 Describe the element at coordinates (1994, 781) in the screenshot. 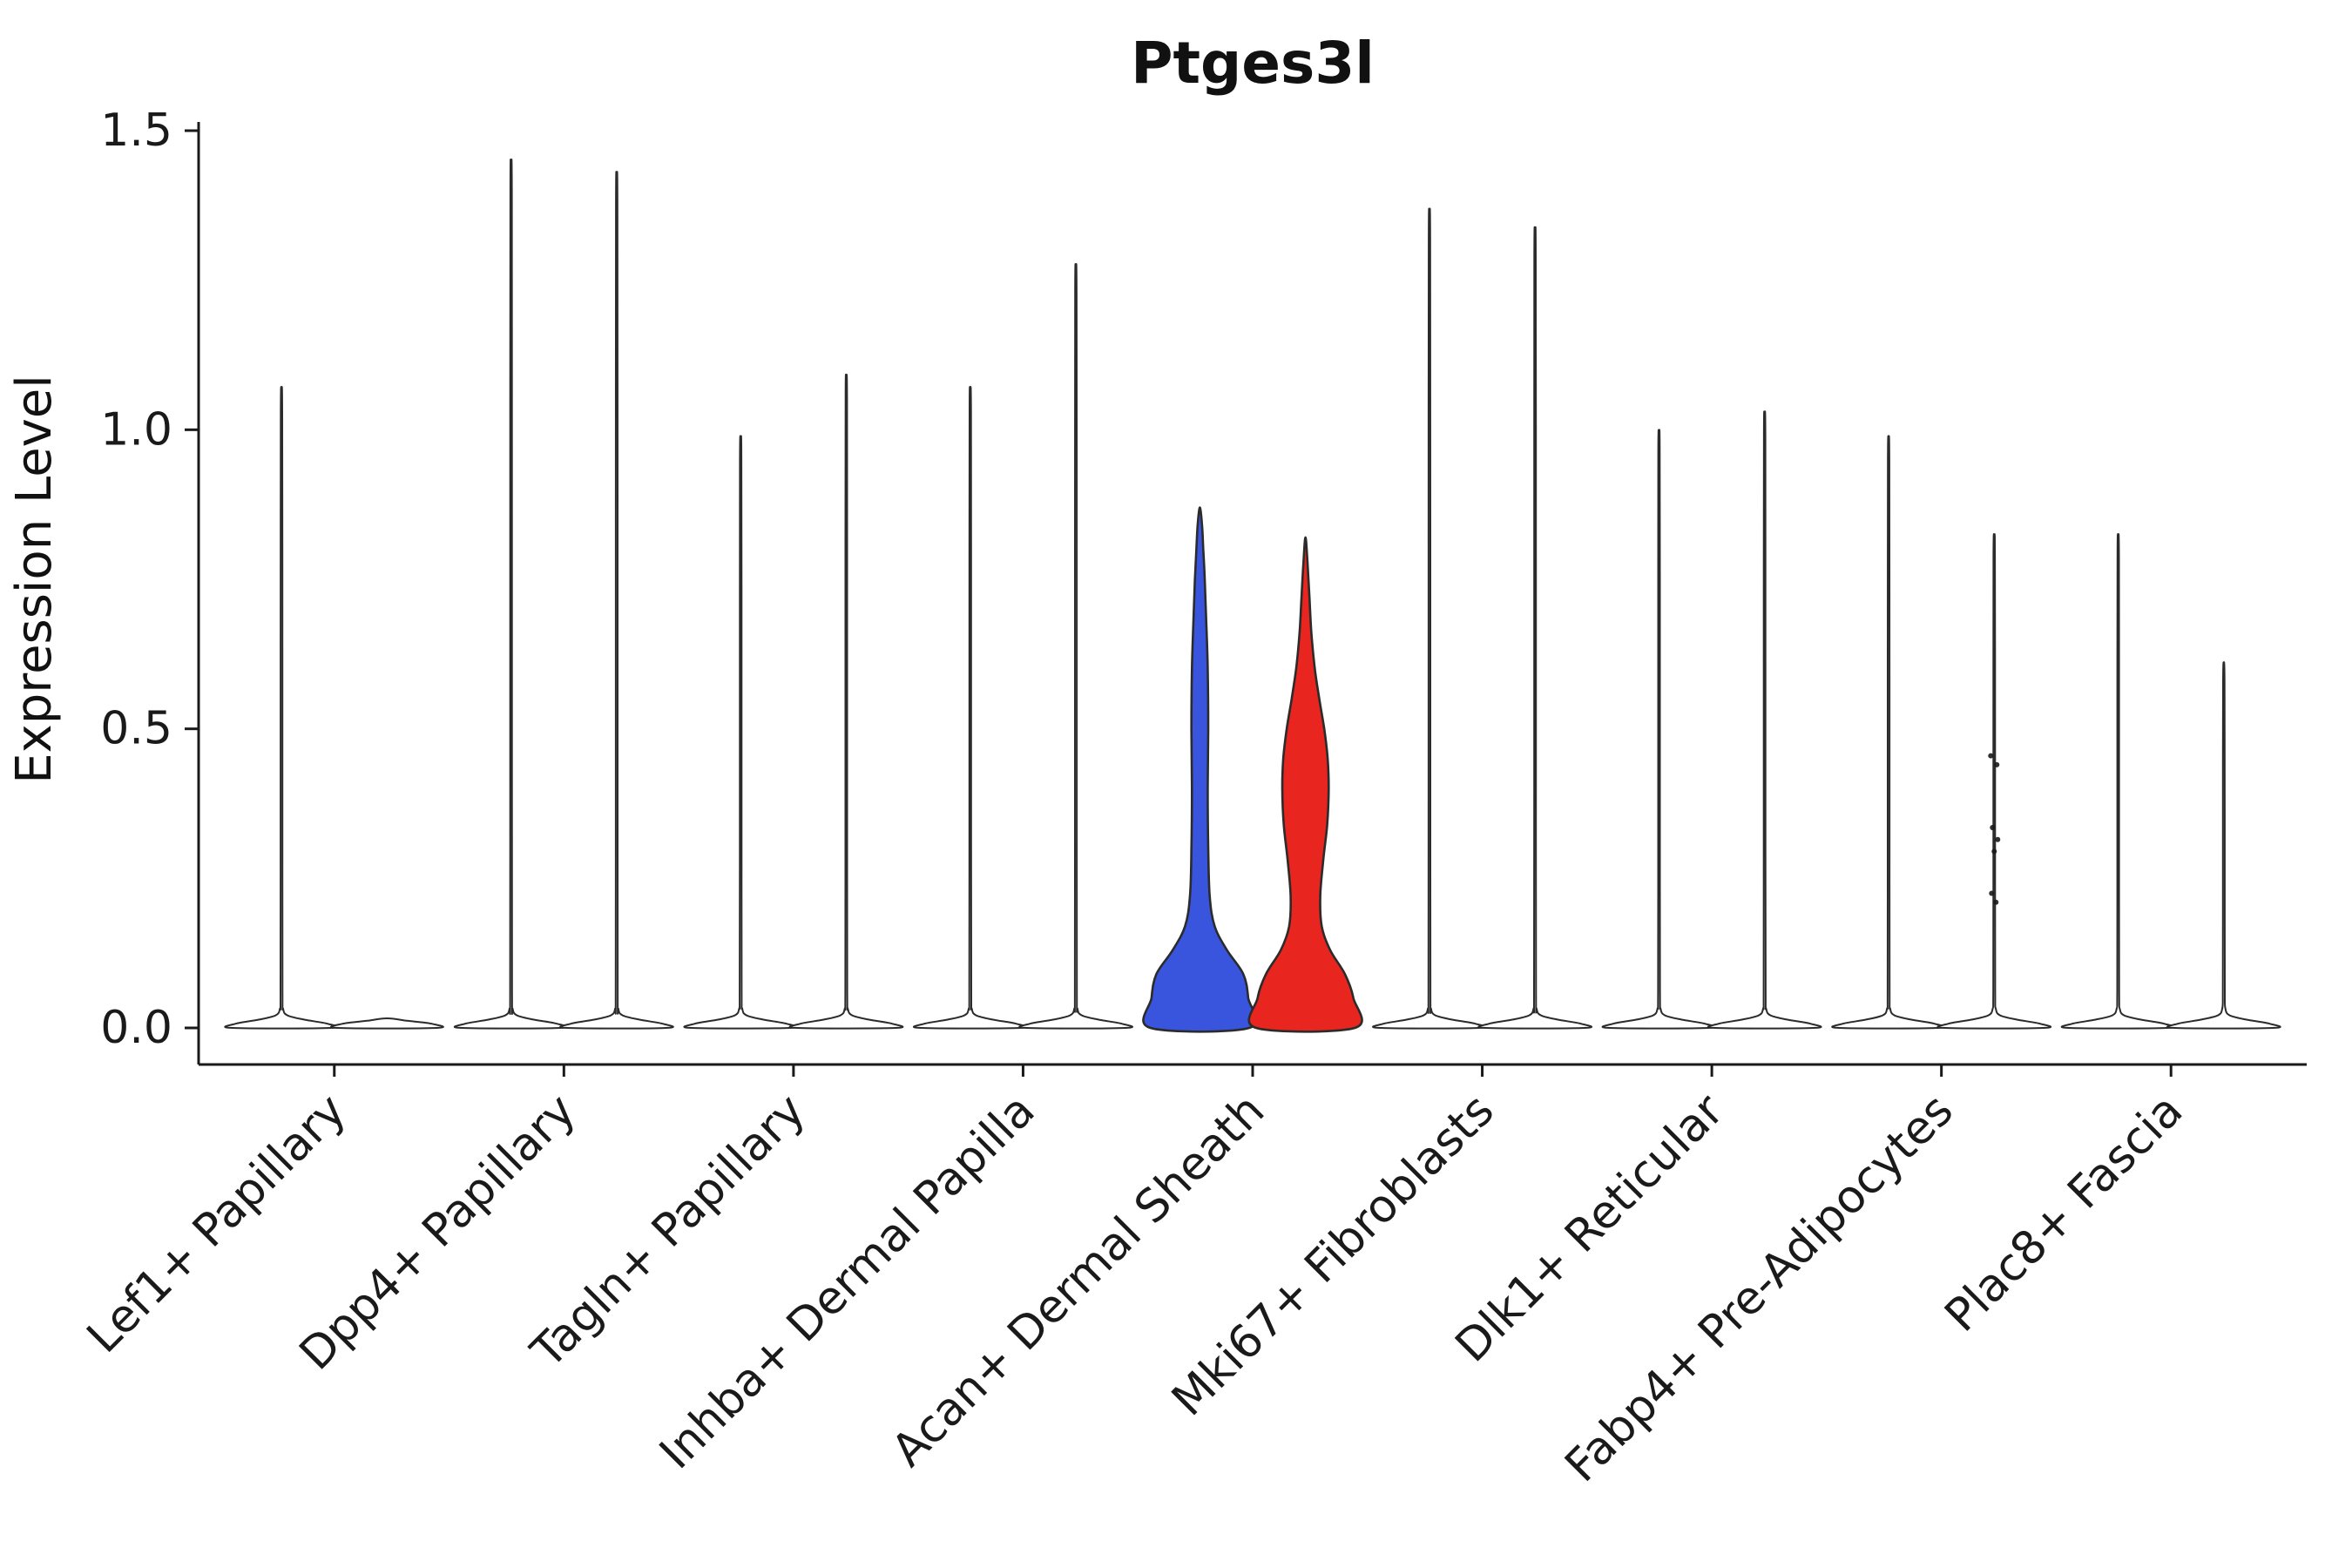

I see `violin-7-right` at that location.